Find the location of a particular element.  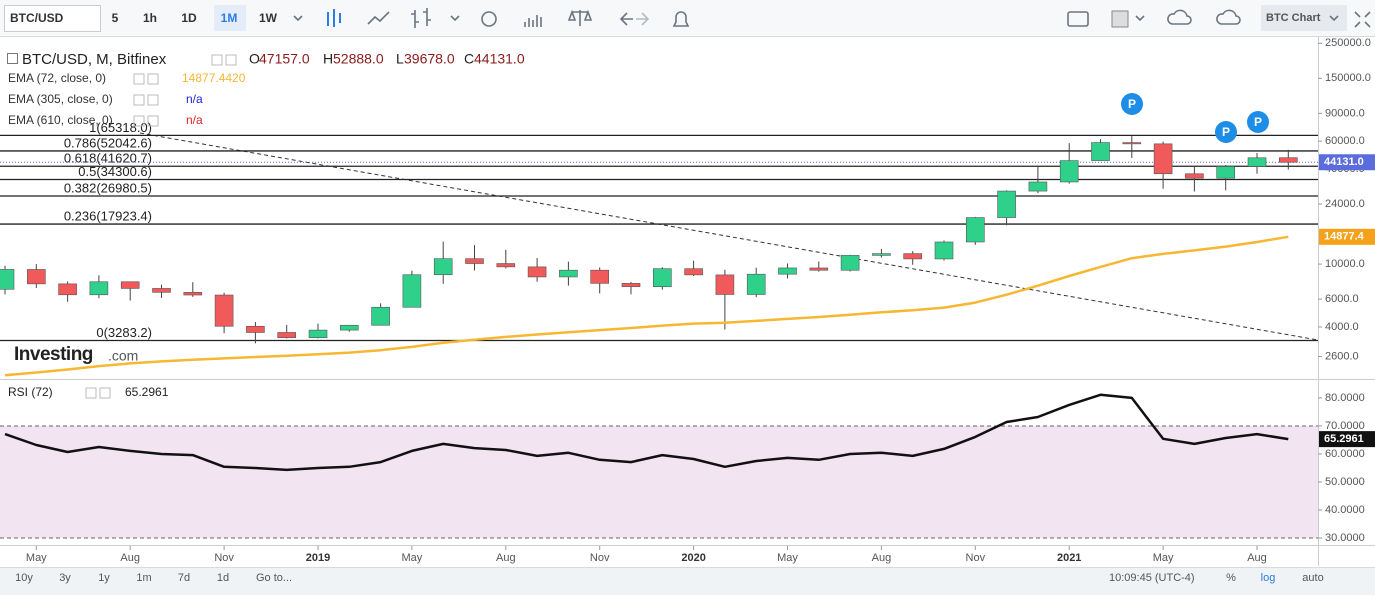

x-tick-label: Nov is located at coordinates (976, 558).